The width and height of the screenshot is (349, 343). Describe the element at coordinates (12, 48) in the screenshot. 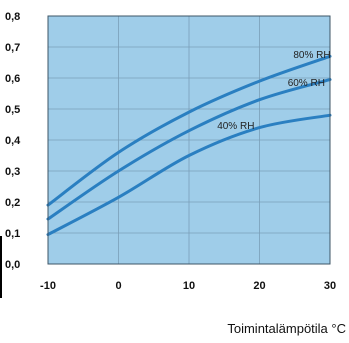

I see `y-tick-label: 0,7` at that location.